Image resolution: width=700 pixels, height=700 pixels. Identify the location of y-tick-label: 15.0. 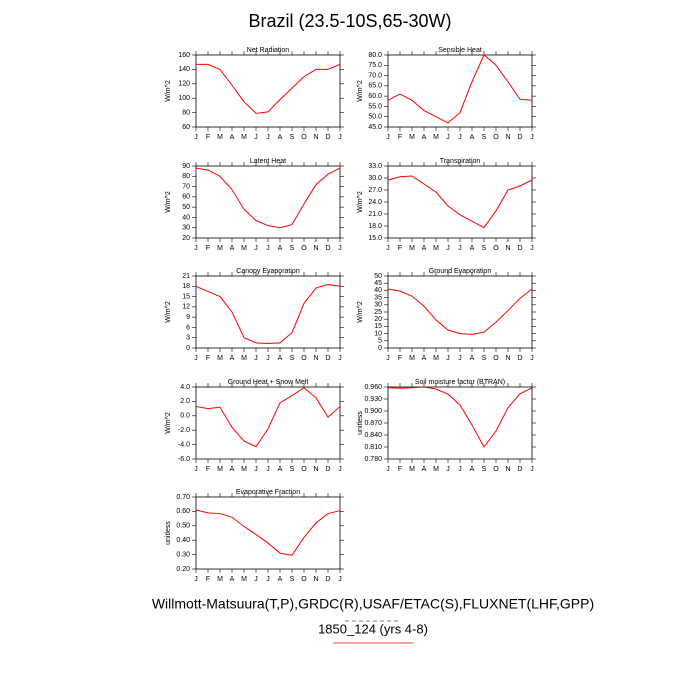
(375, 238).